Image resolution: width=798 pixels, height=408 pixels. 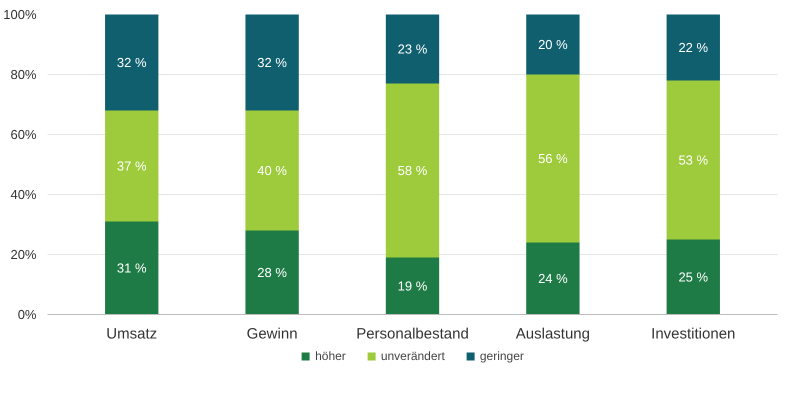 I want to click on data-label: 28 %, so click(x=272, y=272).